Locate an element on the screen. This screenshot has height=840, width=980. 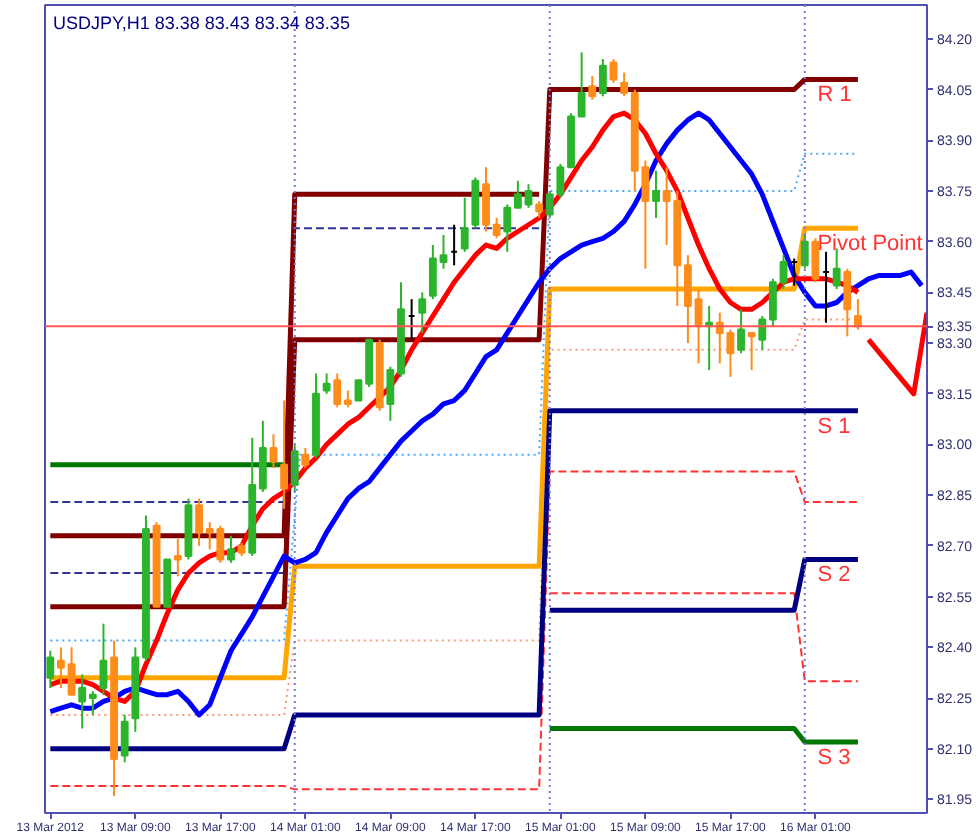
annotation: R 1 is located at coordinates (834, 95).